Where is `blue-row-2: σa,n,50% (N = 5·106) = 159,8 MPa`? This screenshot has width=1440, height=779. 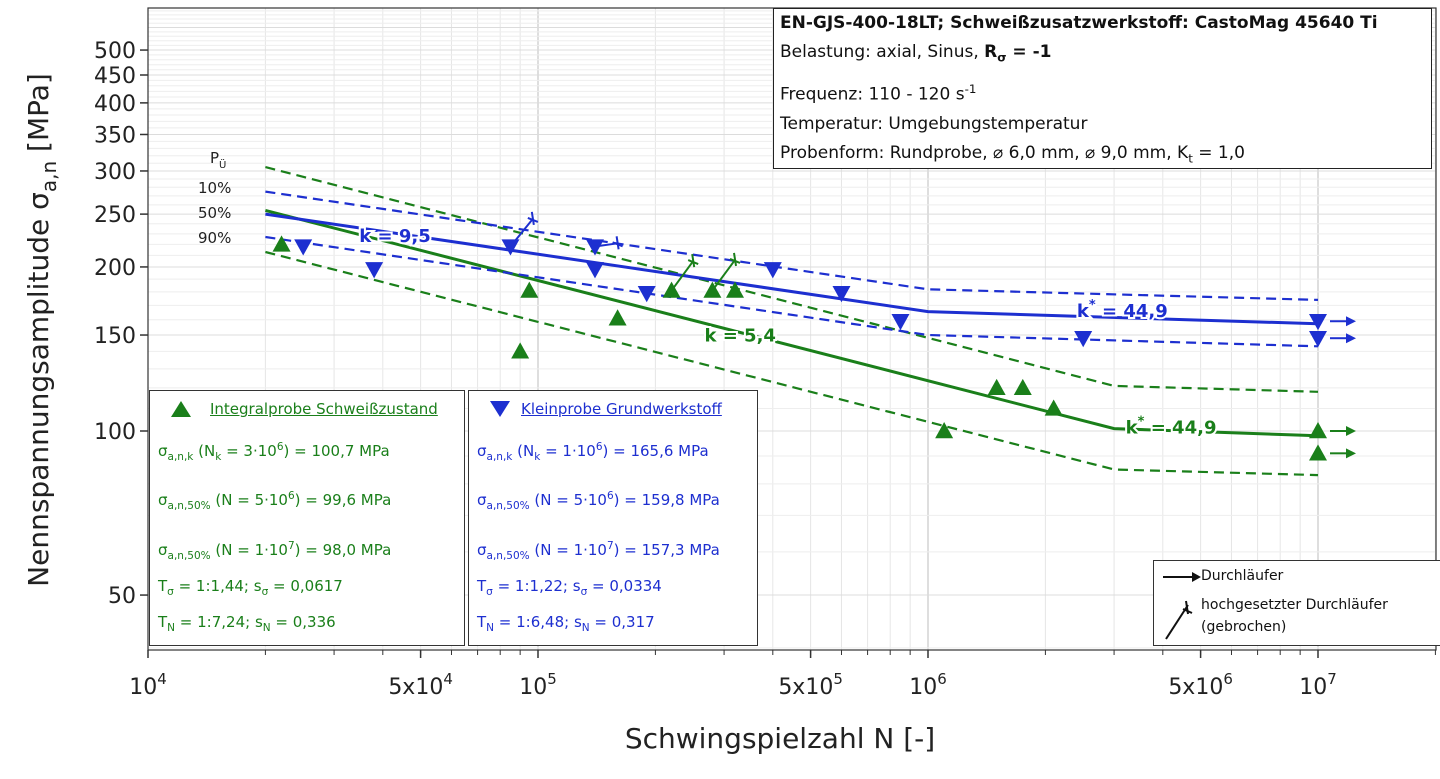
blue-row-2: σa,n,50% (N = 5·106) = 159,8 MPa is located at coordinates (598, 501).